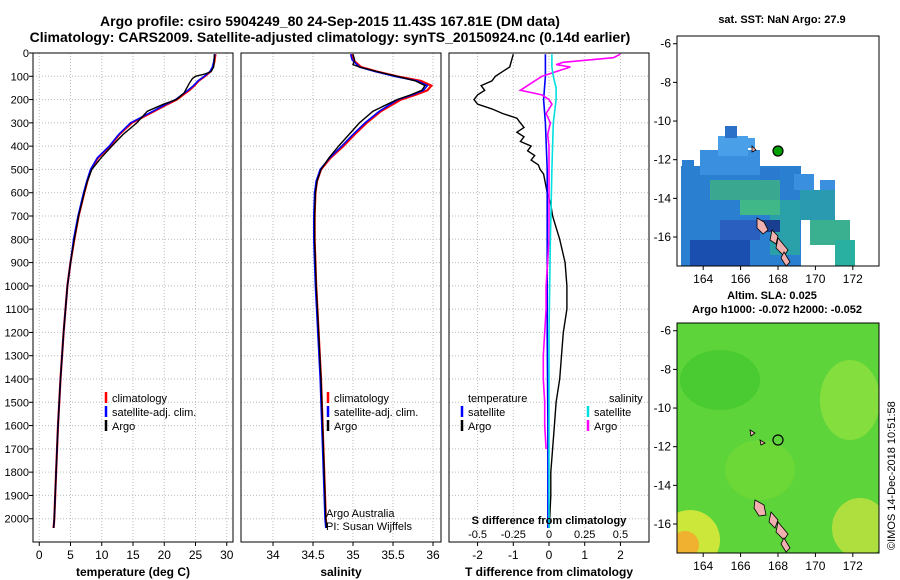 The width and height of the screenshot is (900, 580). I want to click on x-tick-label: 15, so click(133, 555).